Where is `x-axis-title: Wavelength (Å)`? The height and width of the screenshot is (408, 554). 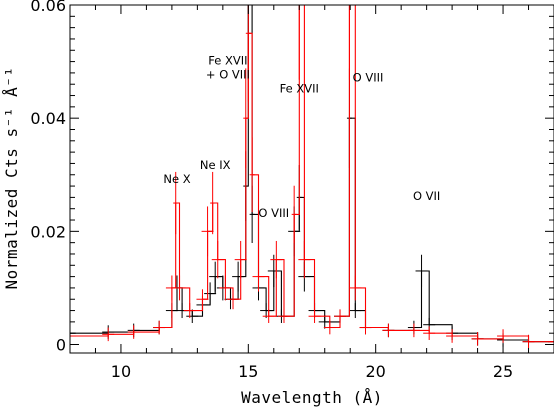 x-axis-title: Wavelength (Å) is located at coordinates (312, 397).